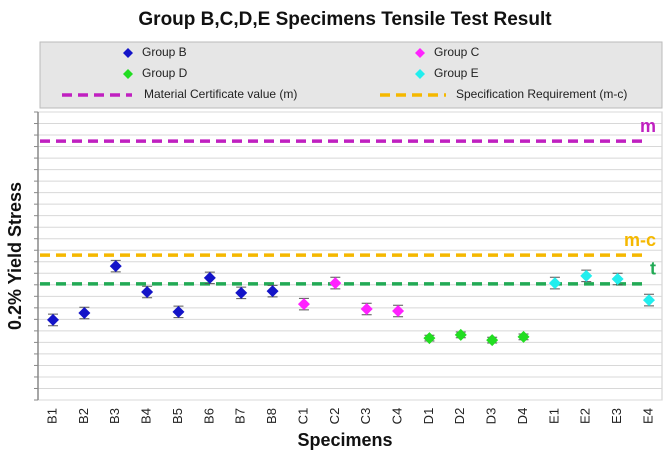  What do you see at coordinates (83, 416) in the screenshot?
I see `x-tick-label: B2` at bounding box center [83, 416].